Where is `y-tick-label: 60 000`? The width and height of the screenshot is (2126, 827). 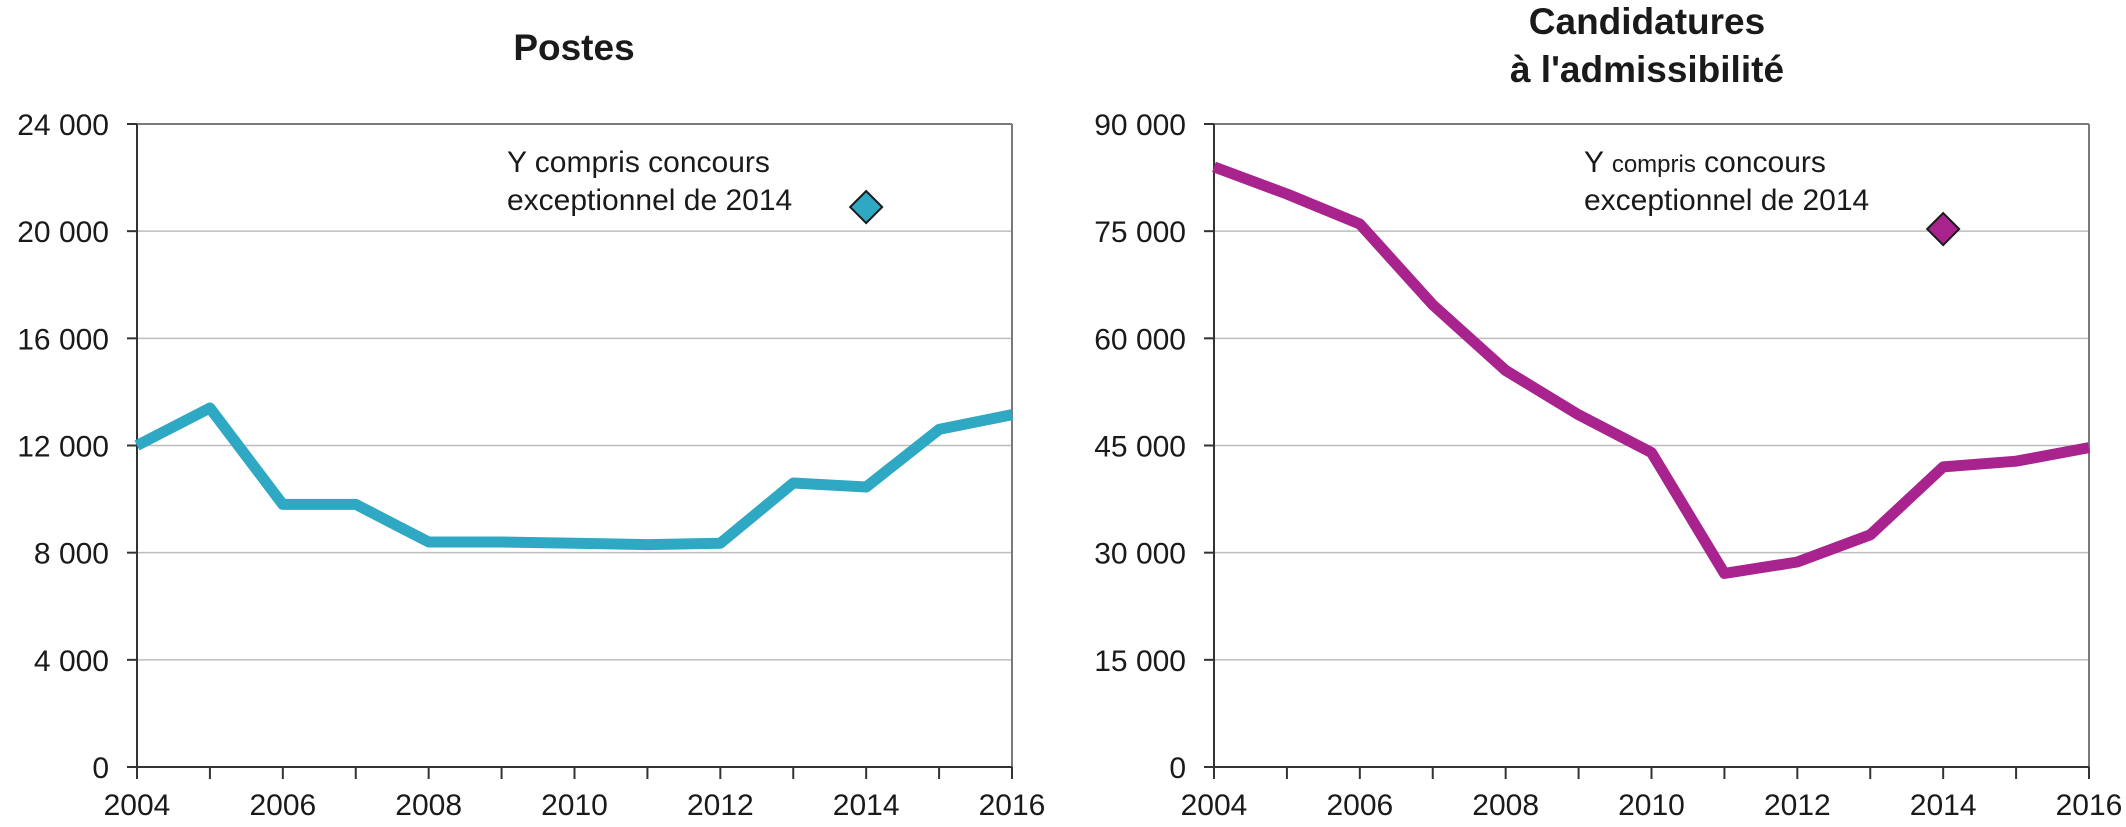
y-tick-label: 60 000 is located at coordinates (1140, 339).